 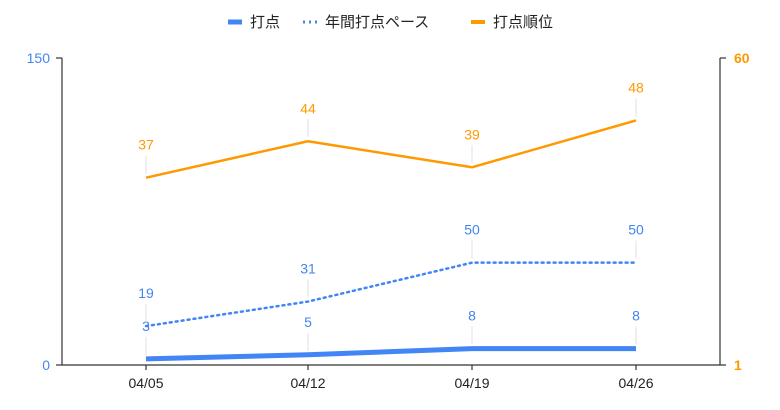 I want to click on x-tick-label: 04/12, so click(x=307, y=383).